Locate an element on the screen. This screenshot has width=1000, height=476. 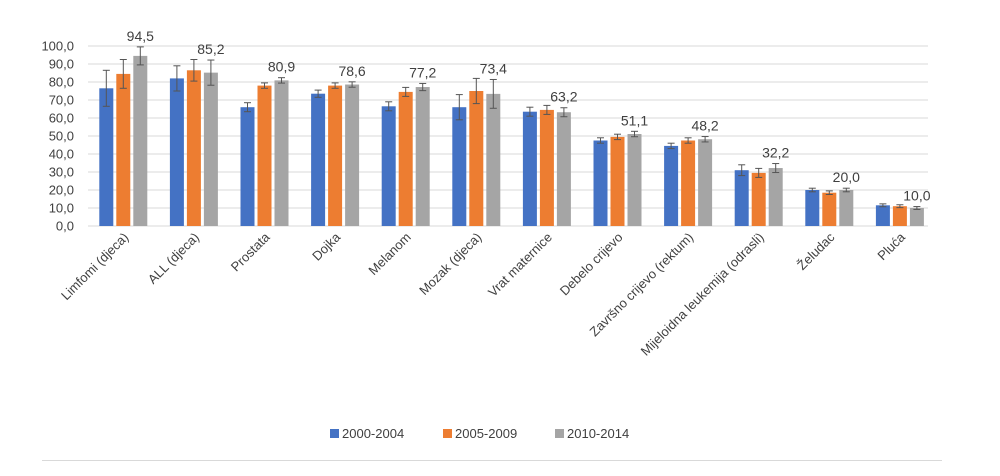
x-tick-label: ALL (djeca) is located at coordinates (173, 258).